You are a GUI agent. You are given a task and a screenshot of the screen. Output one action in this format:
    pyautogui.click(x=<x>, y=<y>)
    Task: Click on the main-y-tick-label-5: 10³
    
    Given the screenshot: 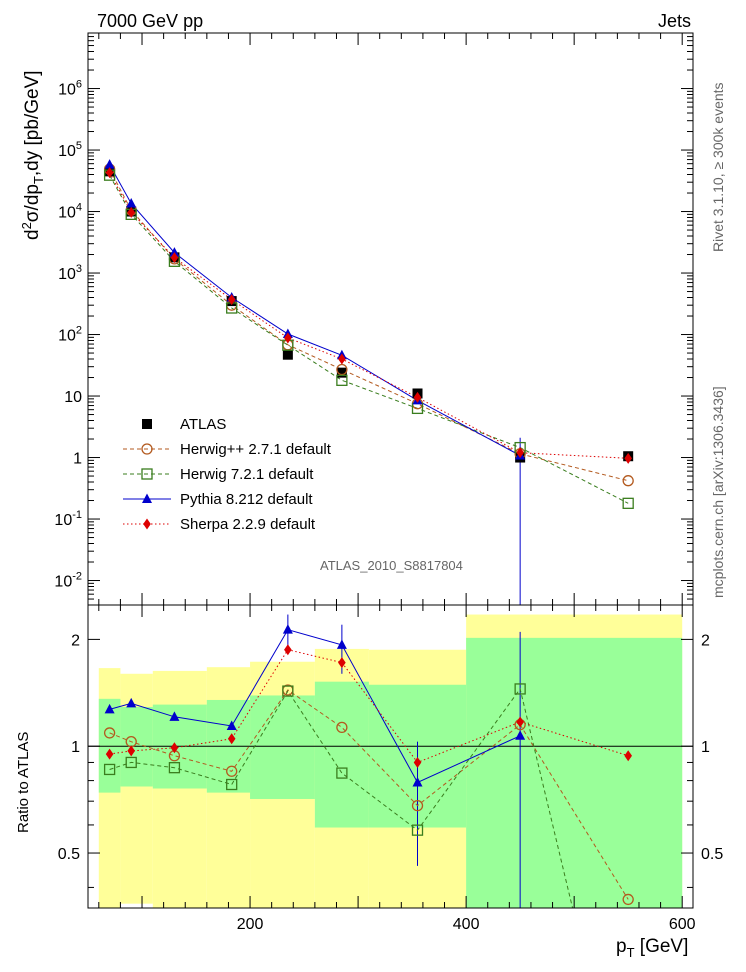 What is the action you would take?
    pyautogui.click(x=70, y=273)
    